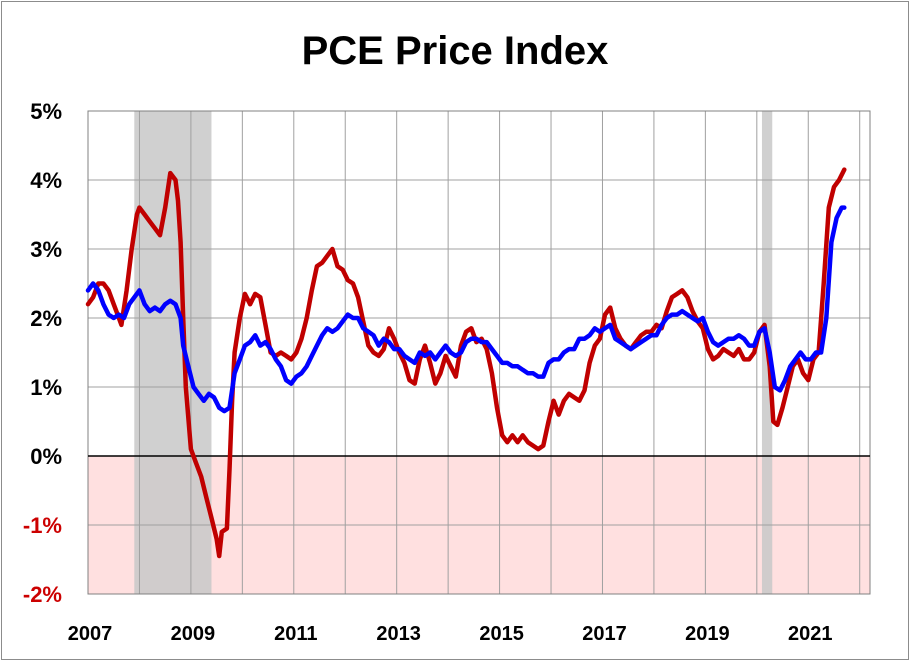  What do you see at coordinates (398, 634) in the screenshot?
I see `x-tick-label: 2013` at bounding box center [398, 634].